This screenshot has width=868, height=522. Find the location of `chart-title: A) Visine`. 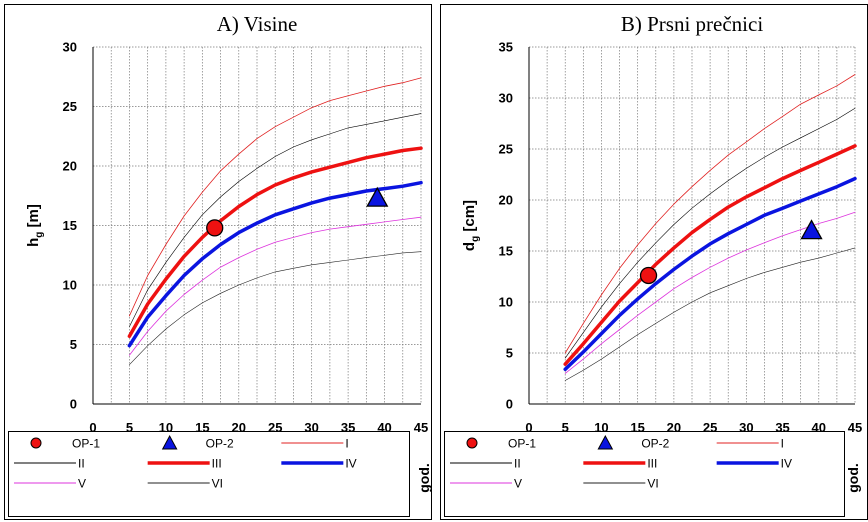

chart-title: A) Visine is located at coordinates (257, 24).